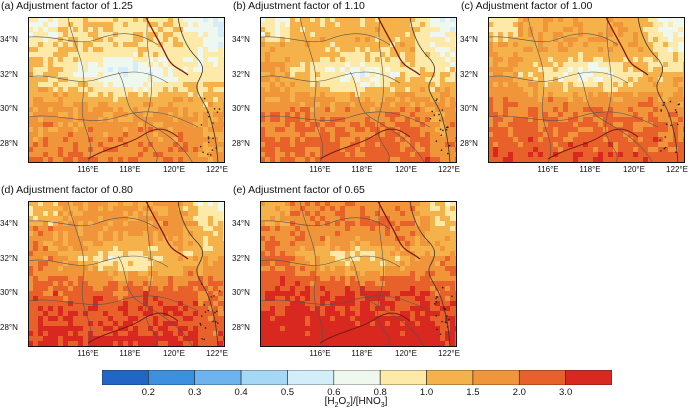 The height and width of the screenshot is (412, 691). Describe the element at coordinates (67, 190) in the screenshot. I see `panel-title: (d) Adjustment factor of 0.80` at that location.